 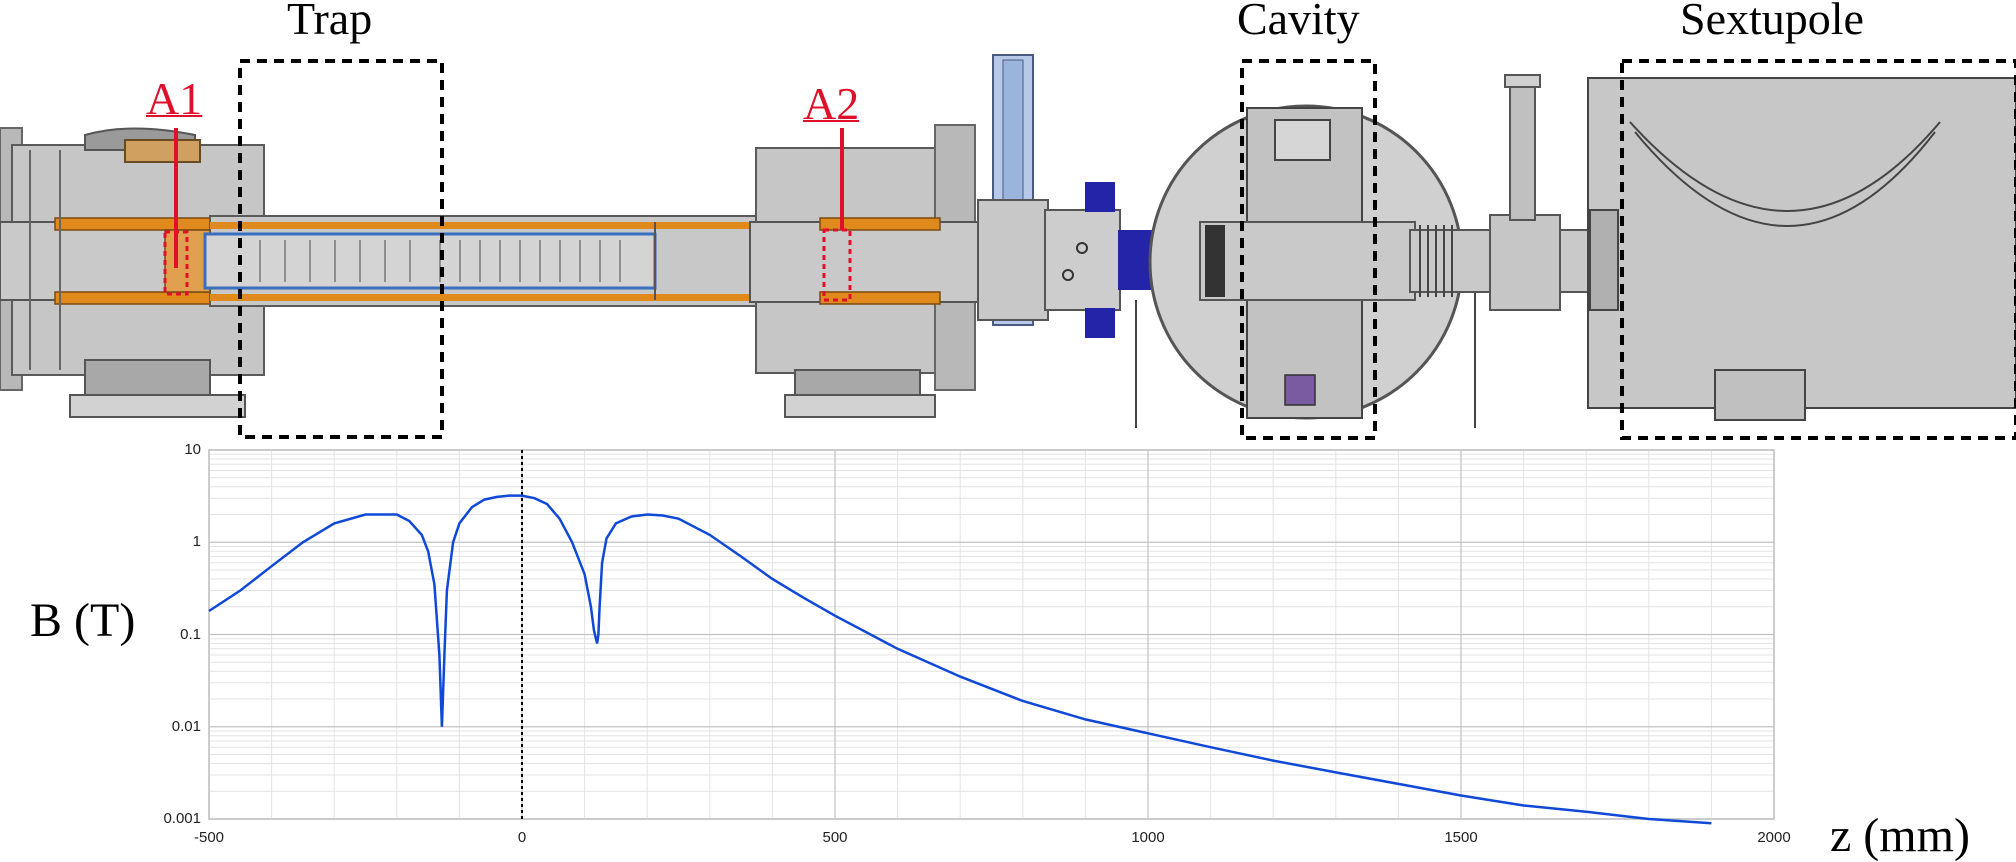 What do you see at coordinates (190, 634) in the screenshot?
I see `y-tick-label: 0.1` at bounding box center [190, 634].